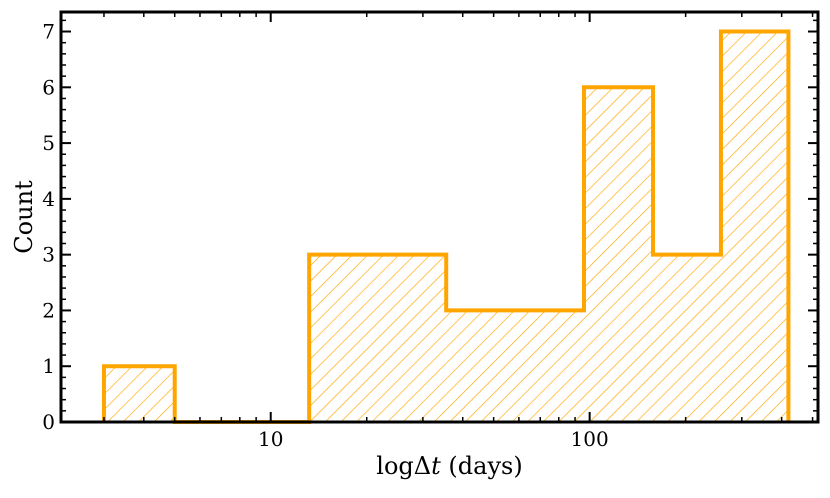 The height and width of the screenshot is (498, 830). What do you see at coordinates (48, 32) in the screenshot?
I see `y-tick-label: 7` at bounding box center [48, 32].